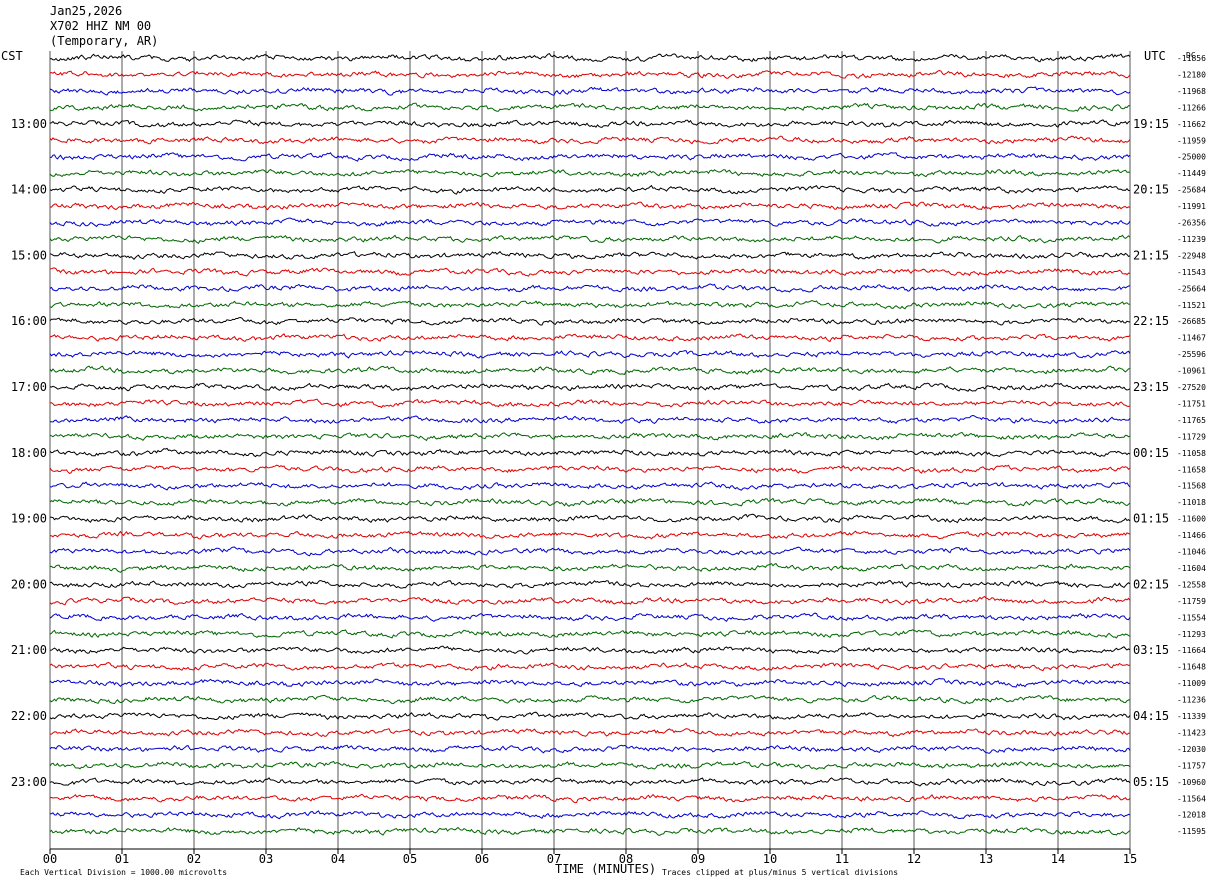 This screenshot has width=1210, height=886. I want to click on header-date: Jan25,2026, so click(86, 11).